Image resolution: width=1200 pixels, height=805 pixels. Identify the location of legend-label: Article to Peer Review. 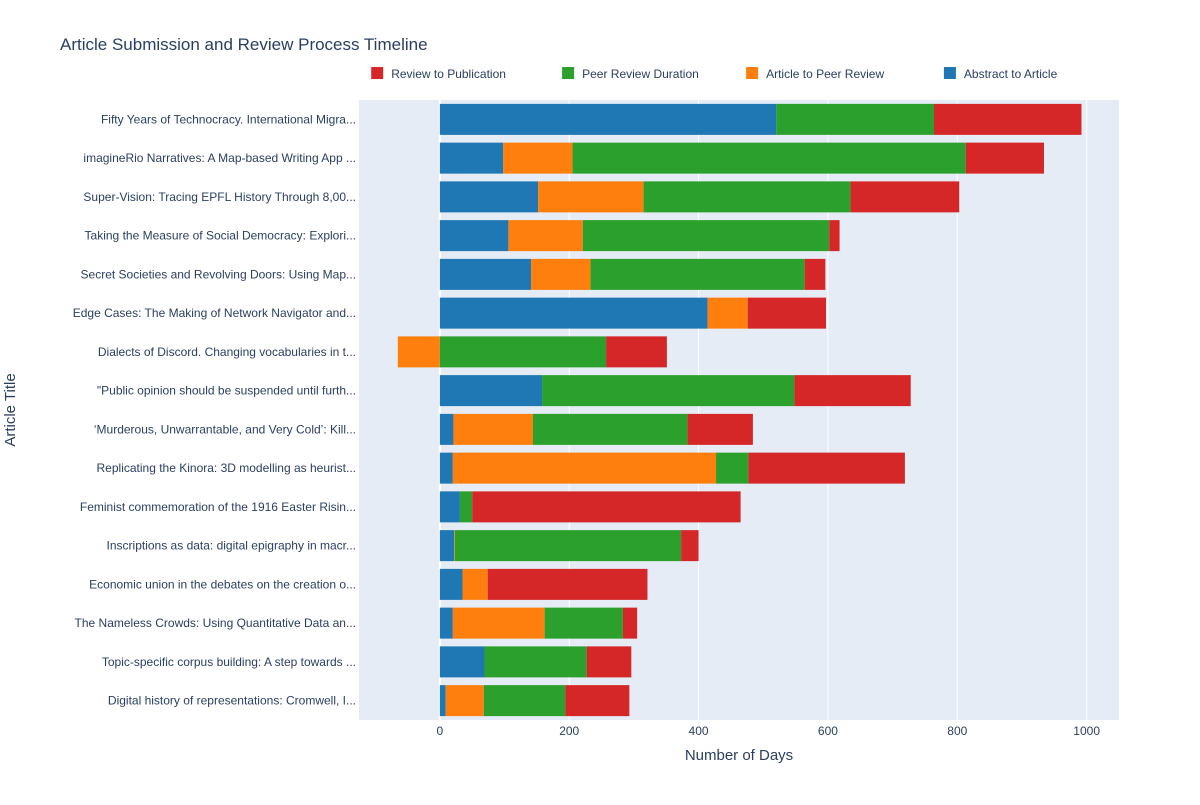
(825, 74).